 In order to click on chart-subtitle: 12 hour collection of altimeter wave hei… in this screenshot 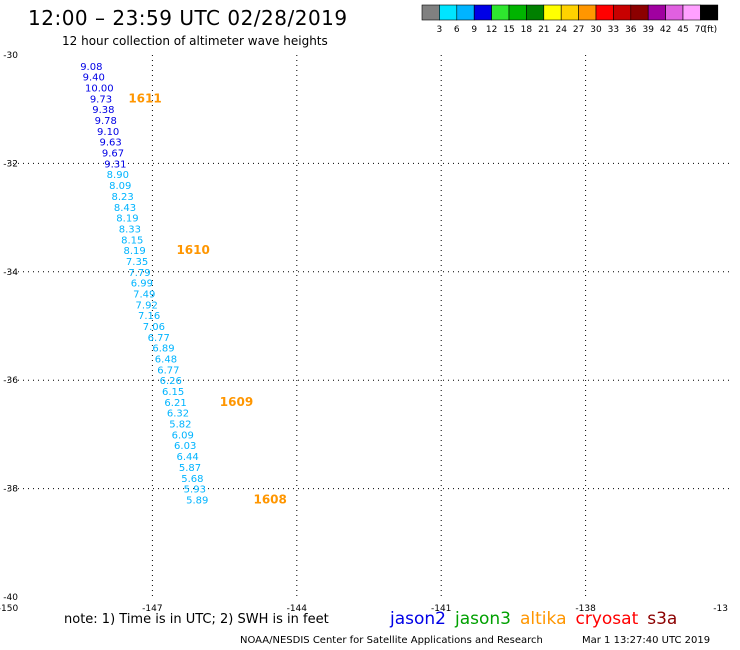, I will do `click(195, 41)`.